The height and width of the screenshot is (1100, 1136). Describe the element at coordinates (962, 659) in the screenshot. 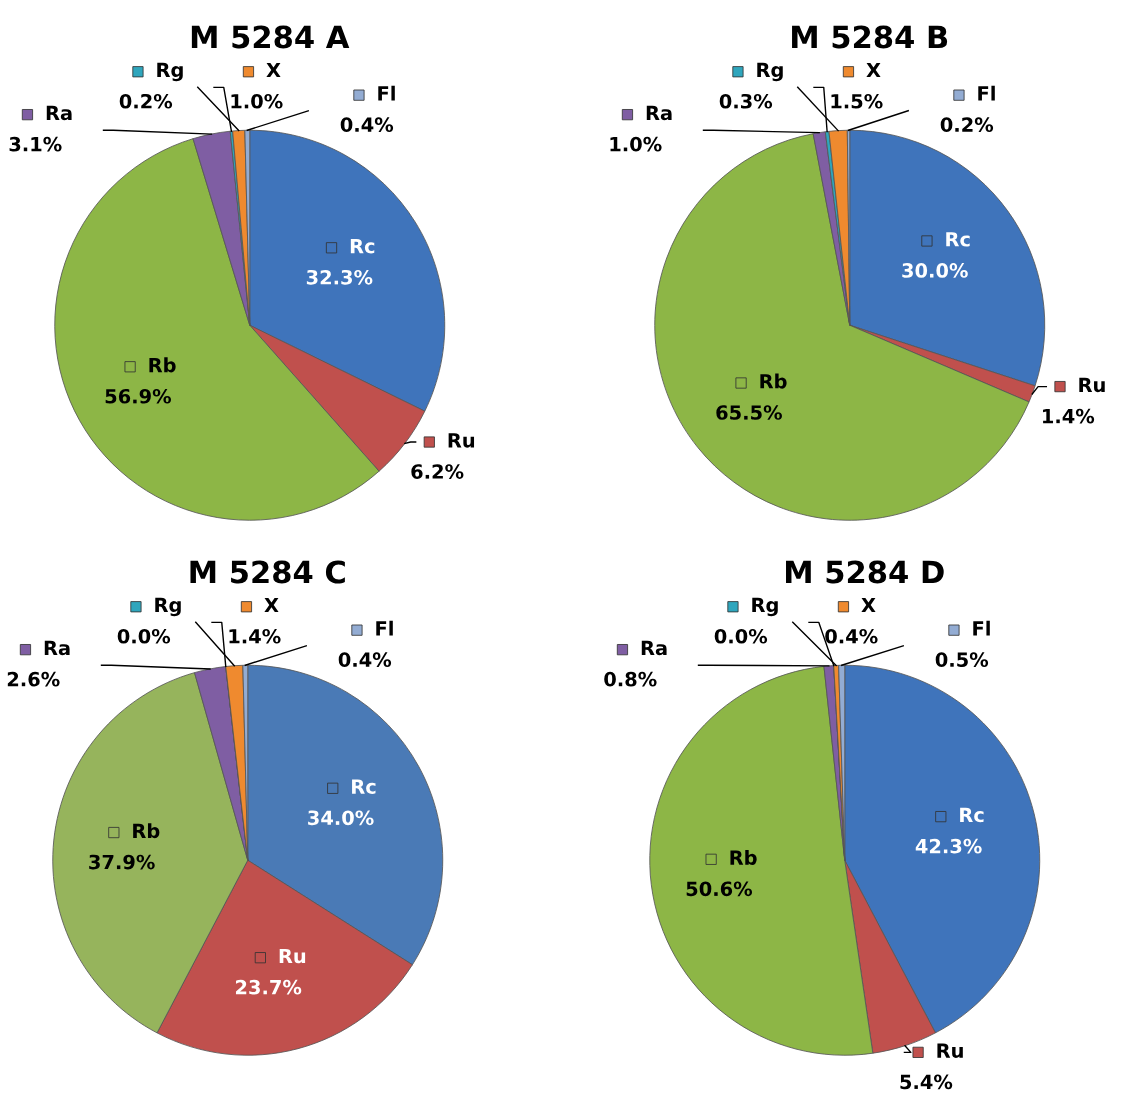

I see `data-label: 0.5%` at that location.